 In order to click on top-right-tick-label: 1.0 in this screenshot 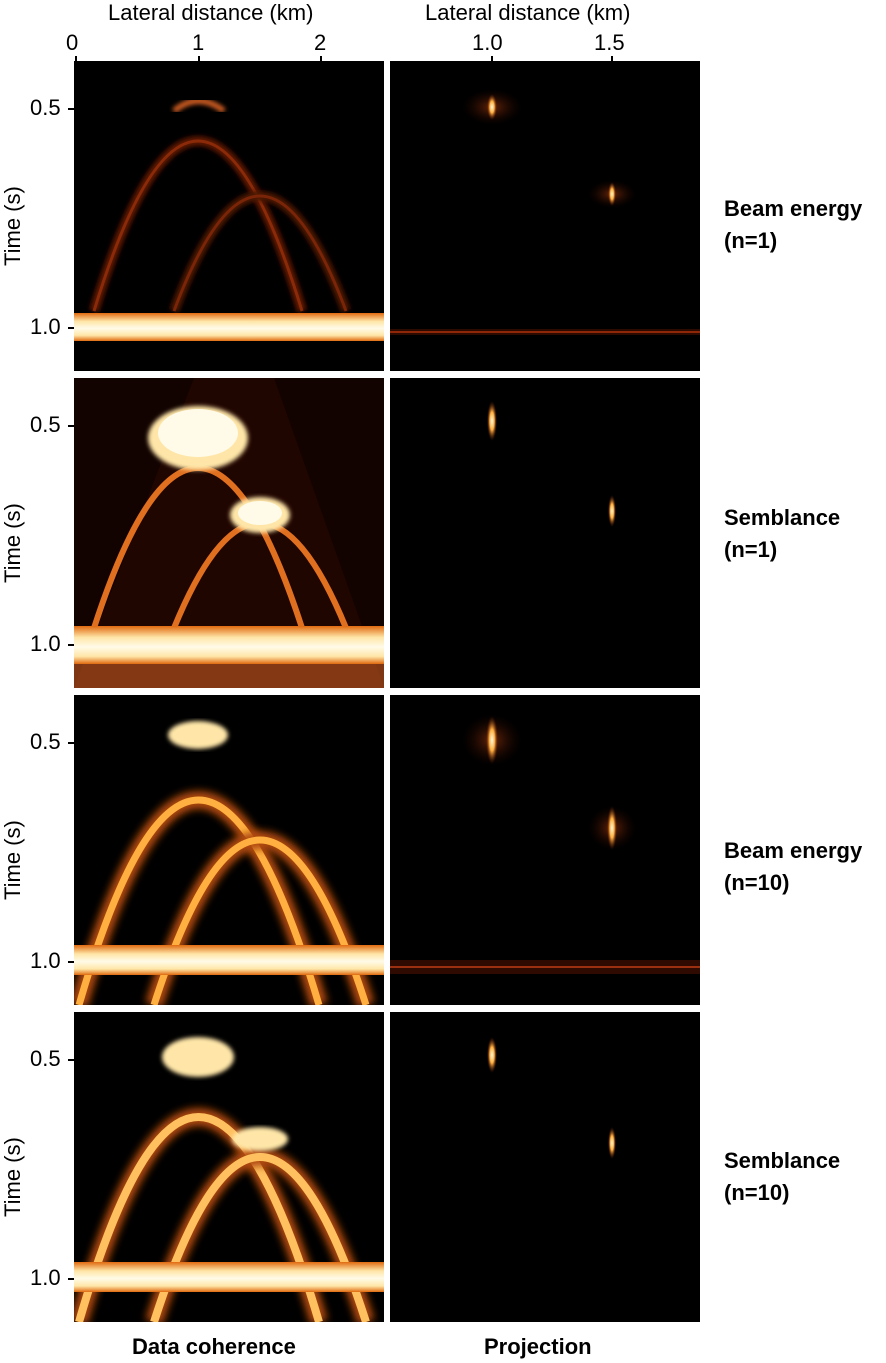, I will do `click(487, 42)`.